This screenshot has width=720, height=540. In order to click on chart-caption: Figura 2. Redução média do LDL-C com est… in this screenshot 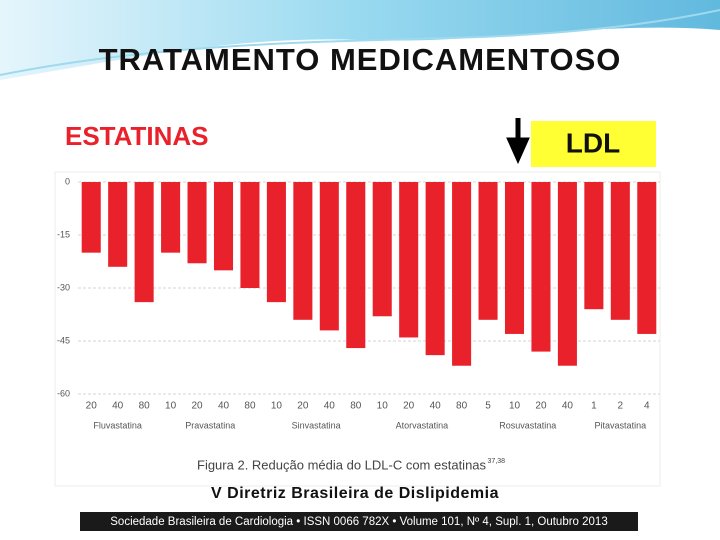, I will do `click(342, 464)`.